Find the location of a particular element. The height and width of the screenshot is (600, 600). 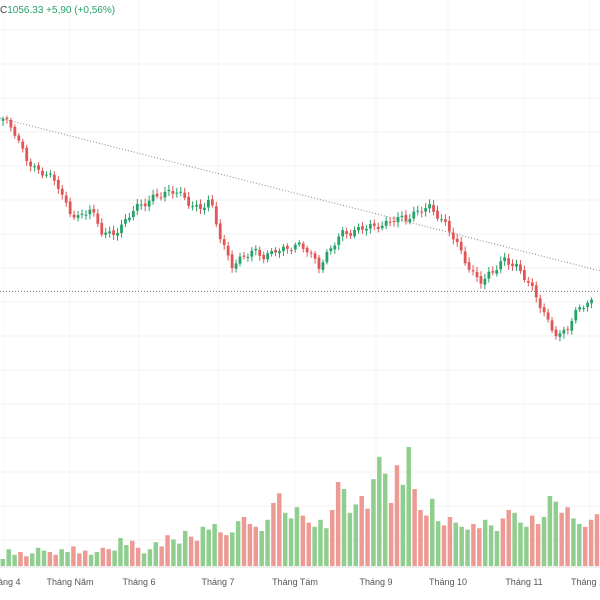

x-tick-label: Tháng 12 is located at coordinates (585, 582).